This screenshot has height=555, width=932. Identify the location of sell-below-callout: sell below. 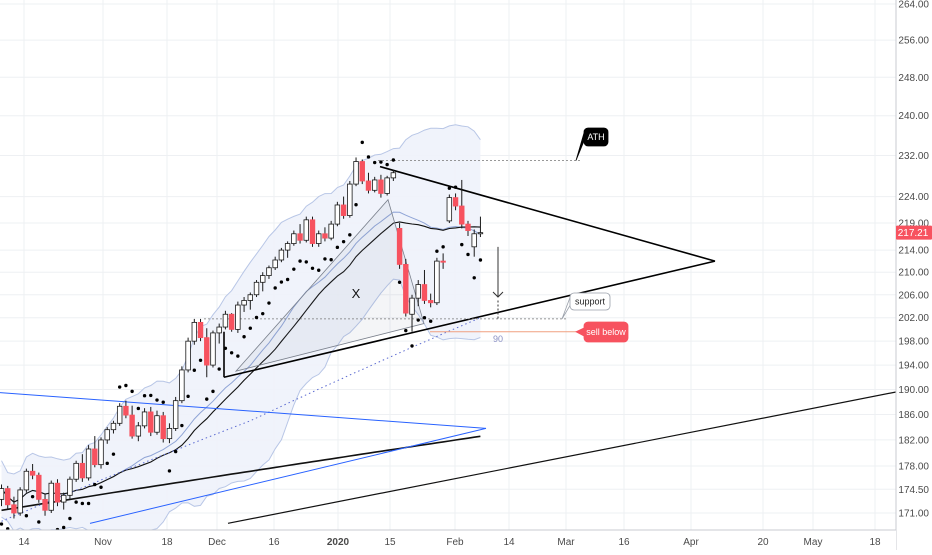
(602, 332).